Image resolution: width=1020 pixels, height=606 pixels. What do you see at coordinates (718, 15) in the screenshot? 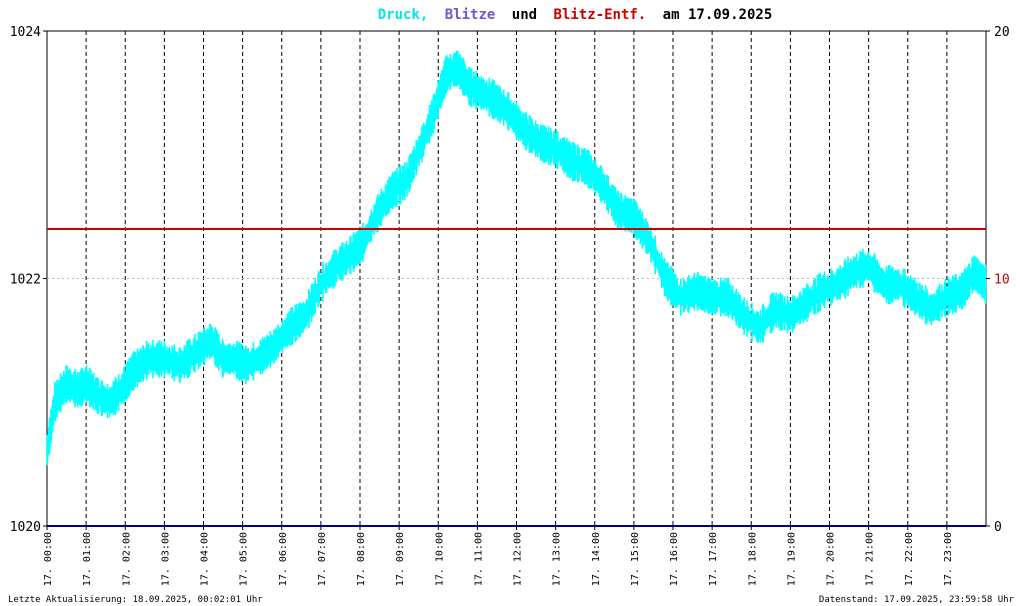
I see `title-date: am 17.09.2025` at bounding box center [718, 15].